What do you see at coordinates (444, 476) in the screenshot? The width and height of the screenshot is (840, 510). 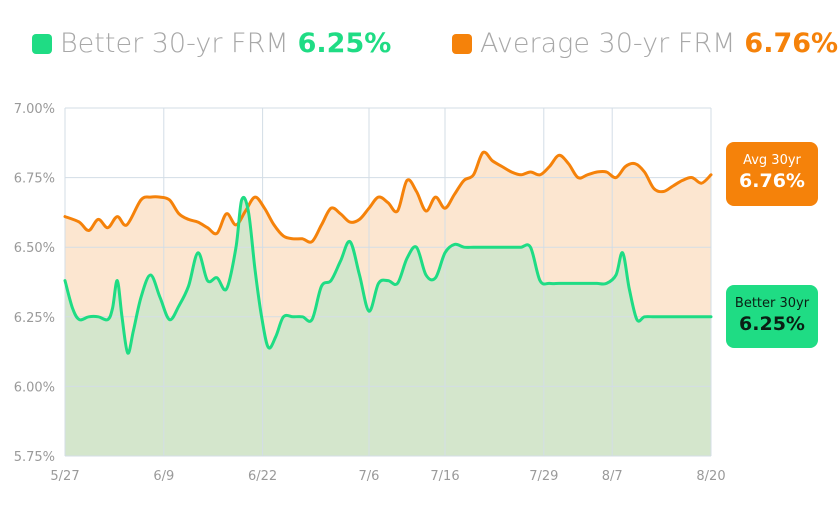 I see `x-tick-label: 7/16` at bounding box center [444, 476].